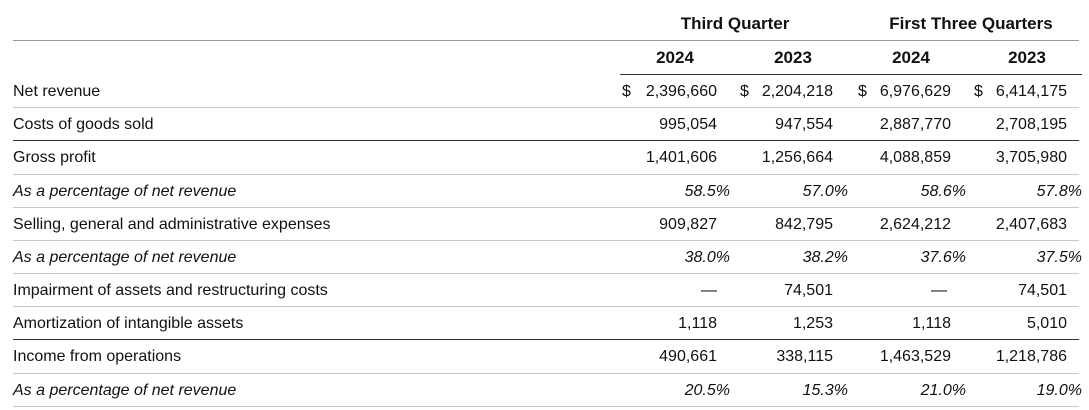 The height and width of the screenshot is (410, 1089). Describe the element at coordinates (915, 124) in the screenshot. I see `cell-value: 2,887,770` at that location.